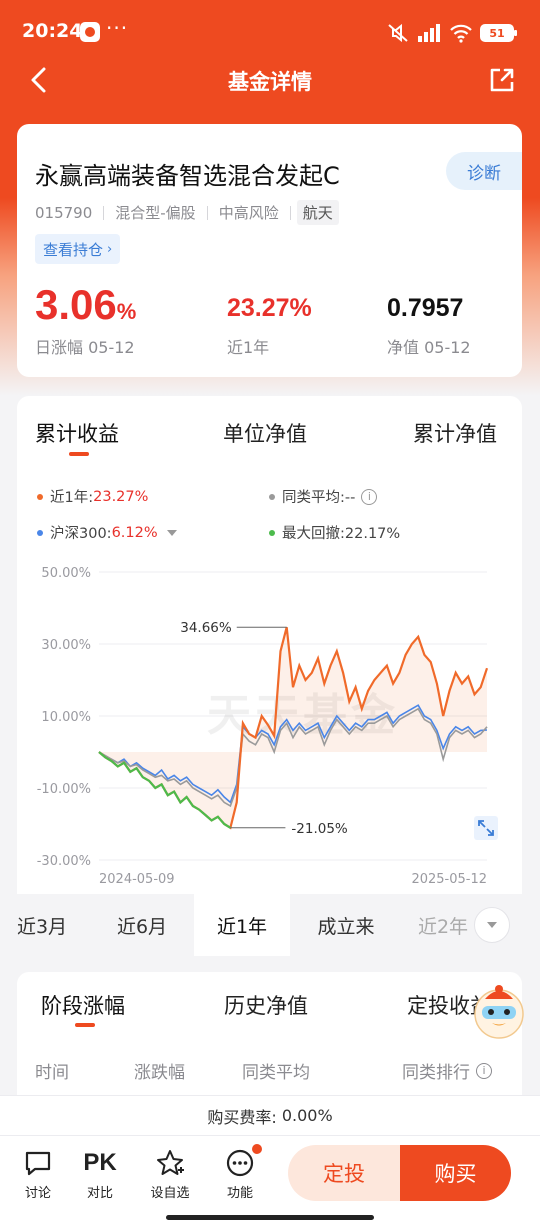 The height and width of the screenshot is (1230, 540). I want to click on range-selector: 近3月 近6月 近1年 成立来 近2年, so click(261, 925).